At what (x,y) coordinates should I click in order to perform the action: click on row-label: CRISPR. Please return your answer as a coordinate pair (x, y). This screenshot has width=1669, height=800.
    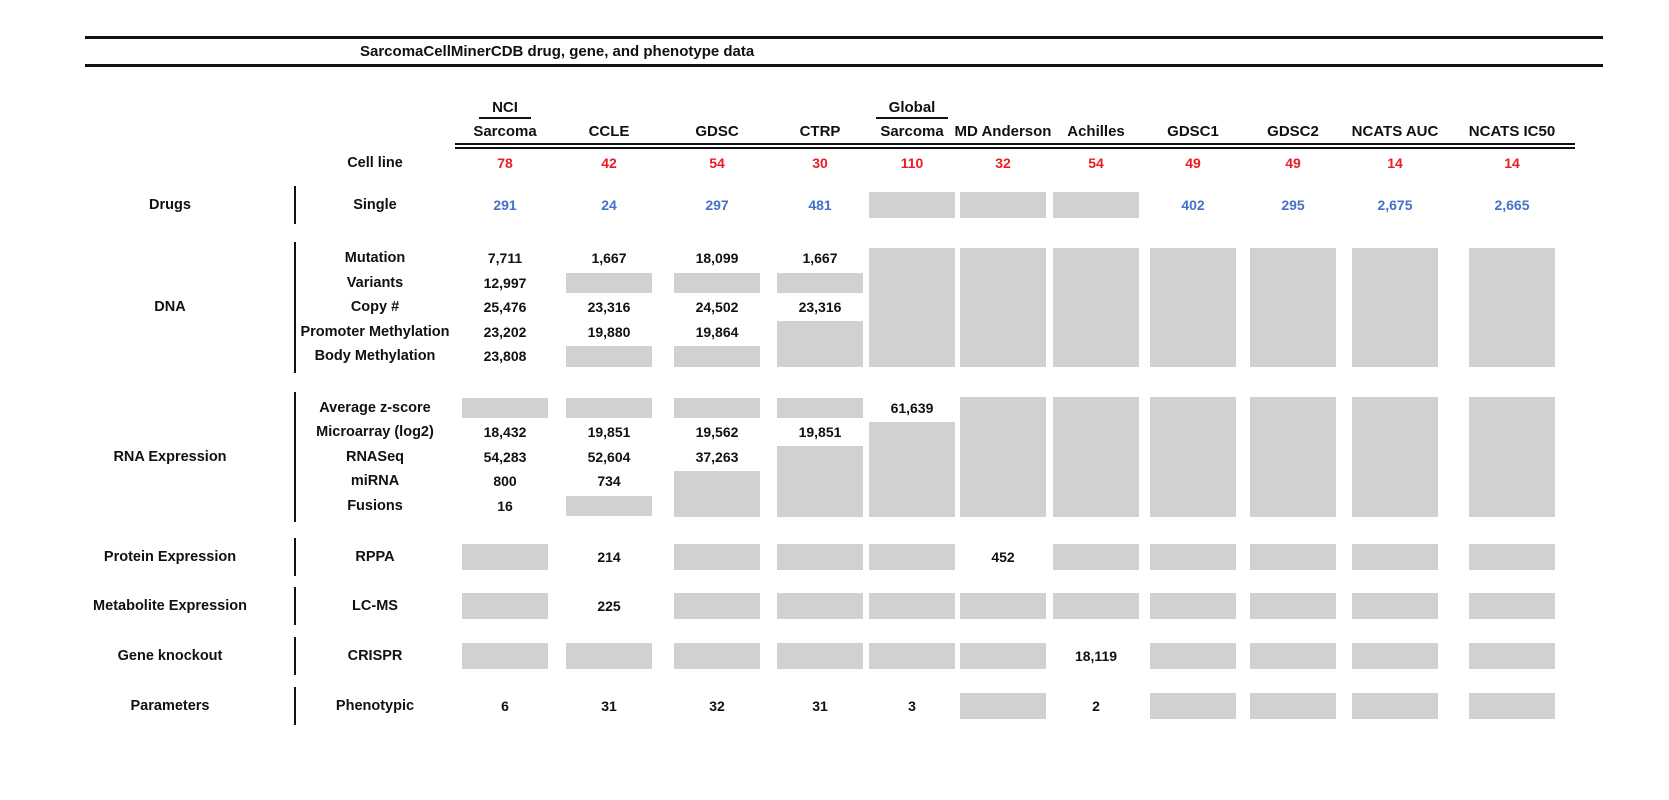
    Looking at the image, I should click on (375, 656).